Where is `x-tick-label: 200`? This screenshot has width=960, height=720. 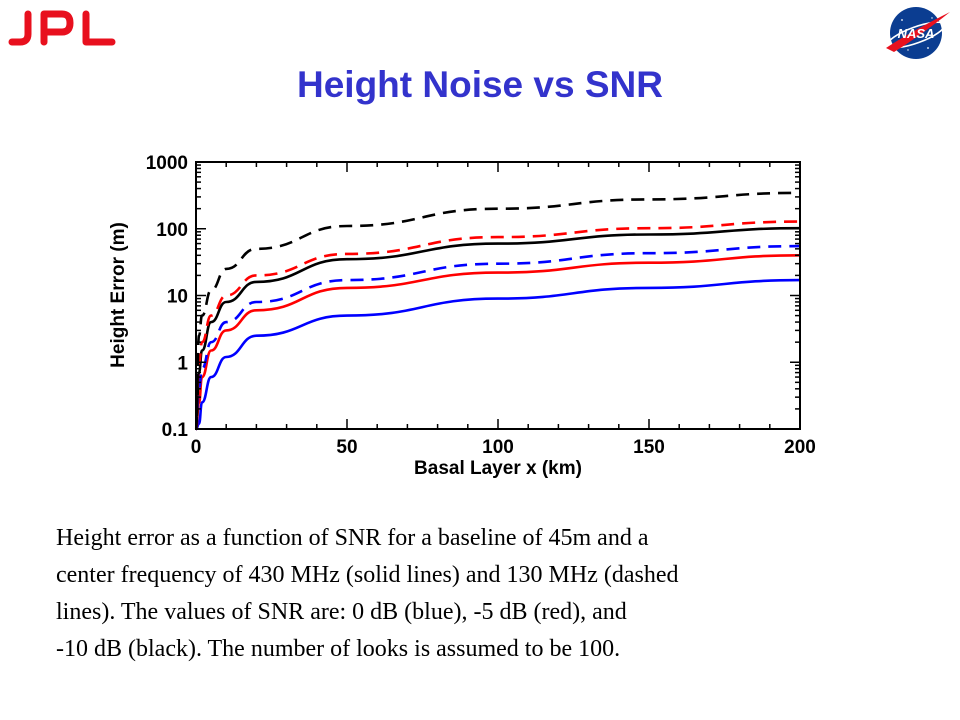
x-tick-label: 200 is located at coordinates (800, 447).